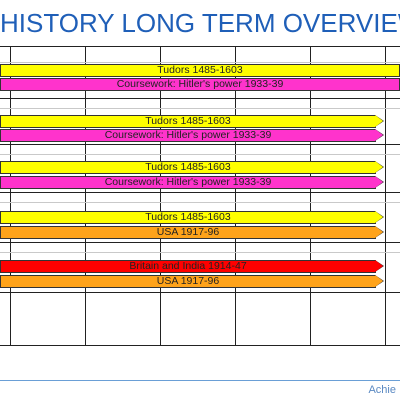 This screenshot has height=400, width=400. Describe the element at coordinates (382, 390) in the screenshot. I see `footer-text: Achie` at that location.